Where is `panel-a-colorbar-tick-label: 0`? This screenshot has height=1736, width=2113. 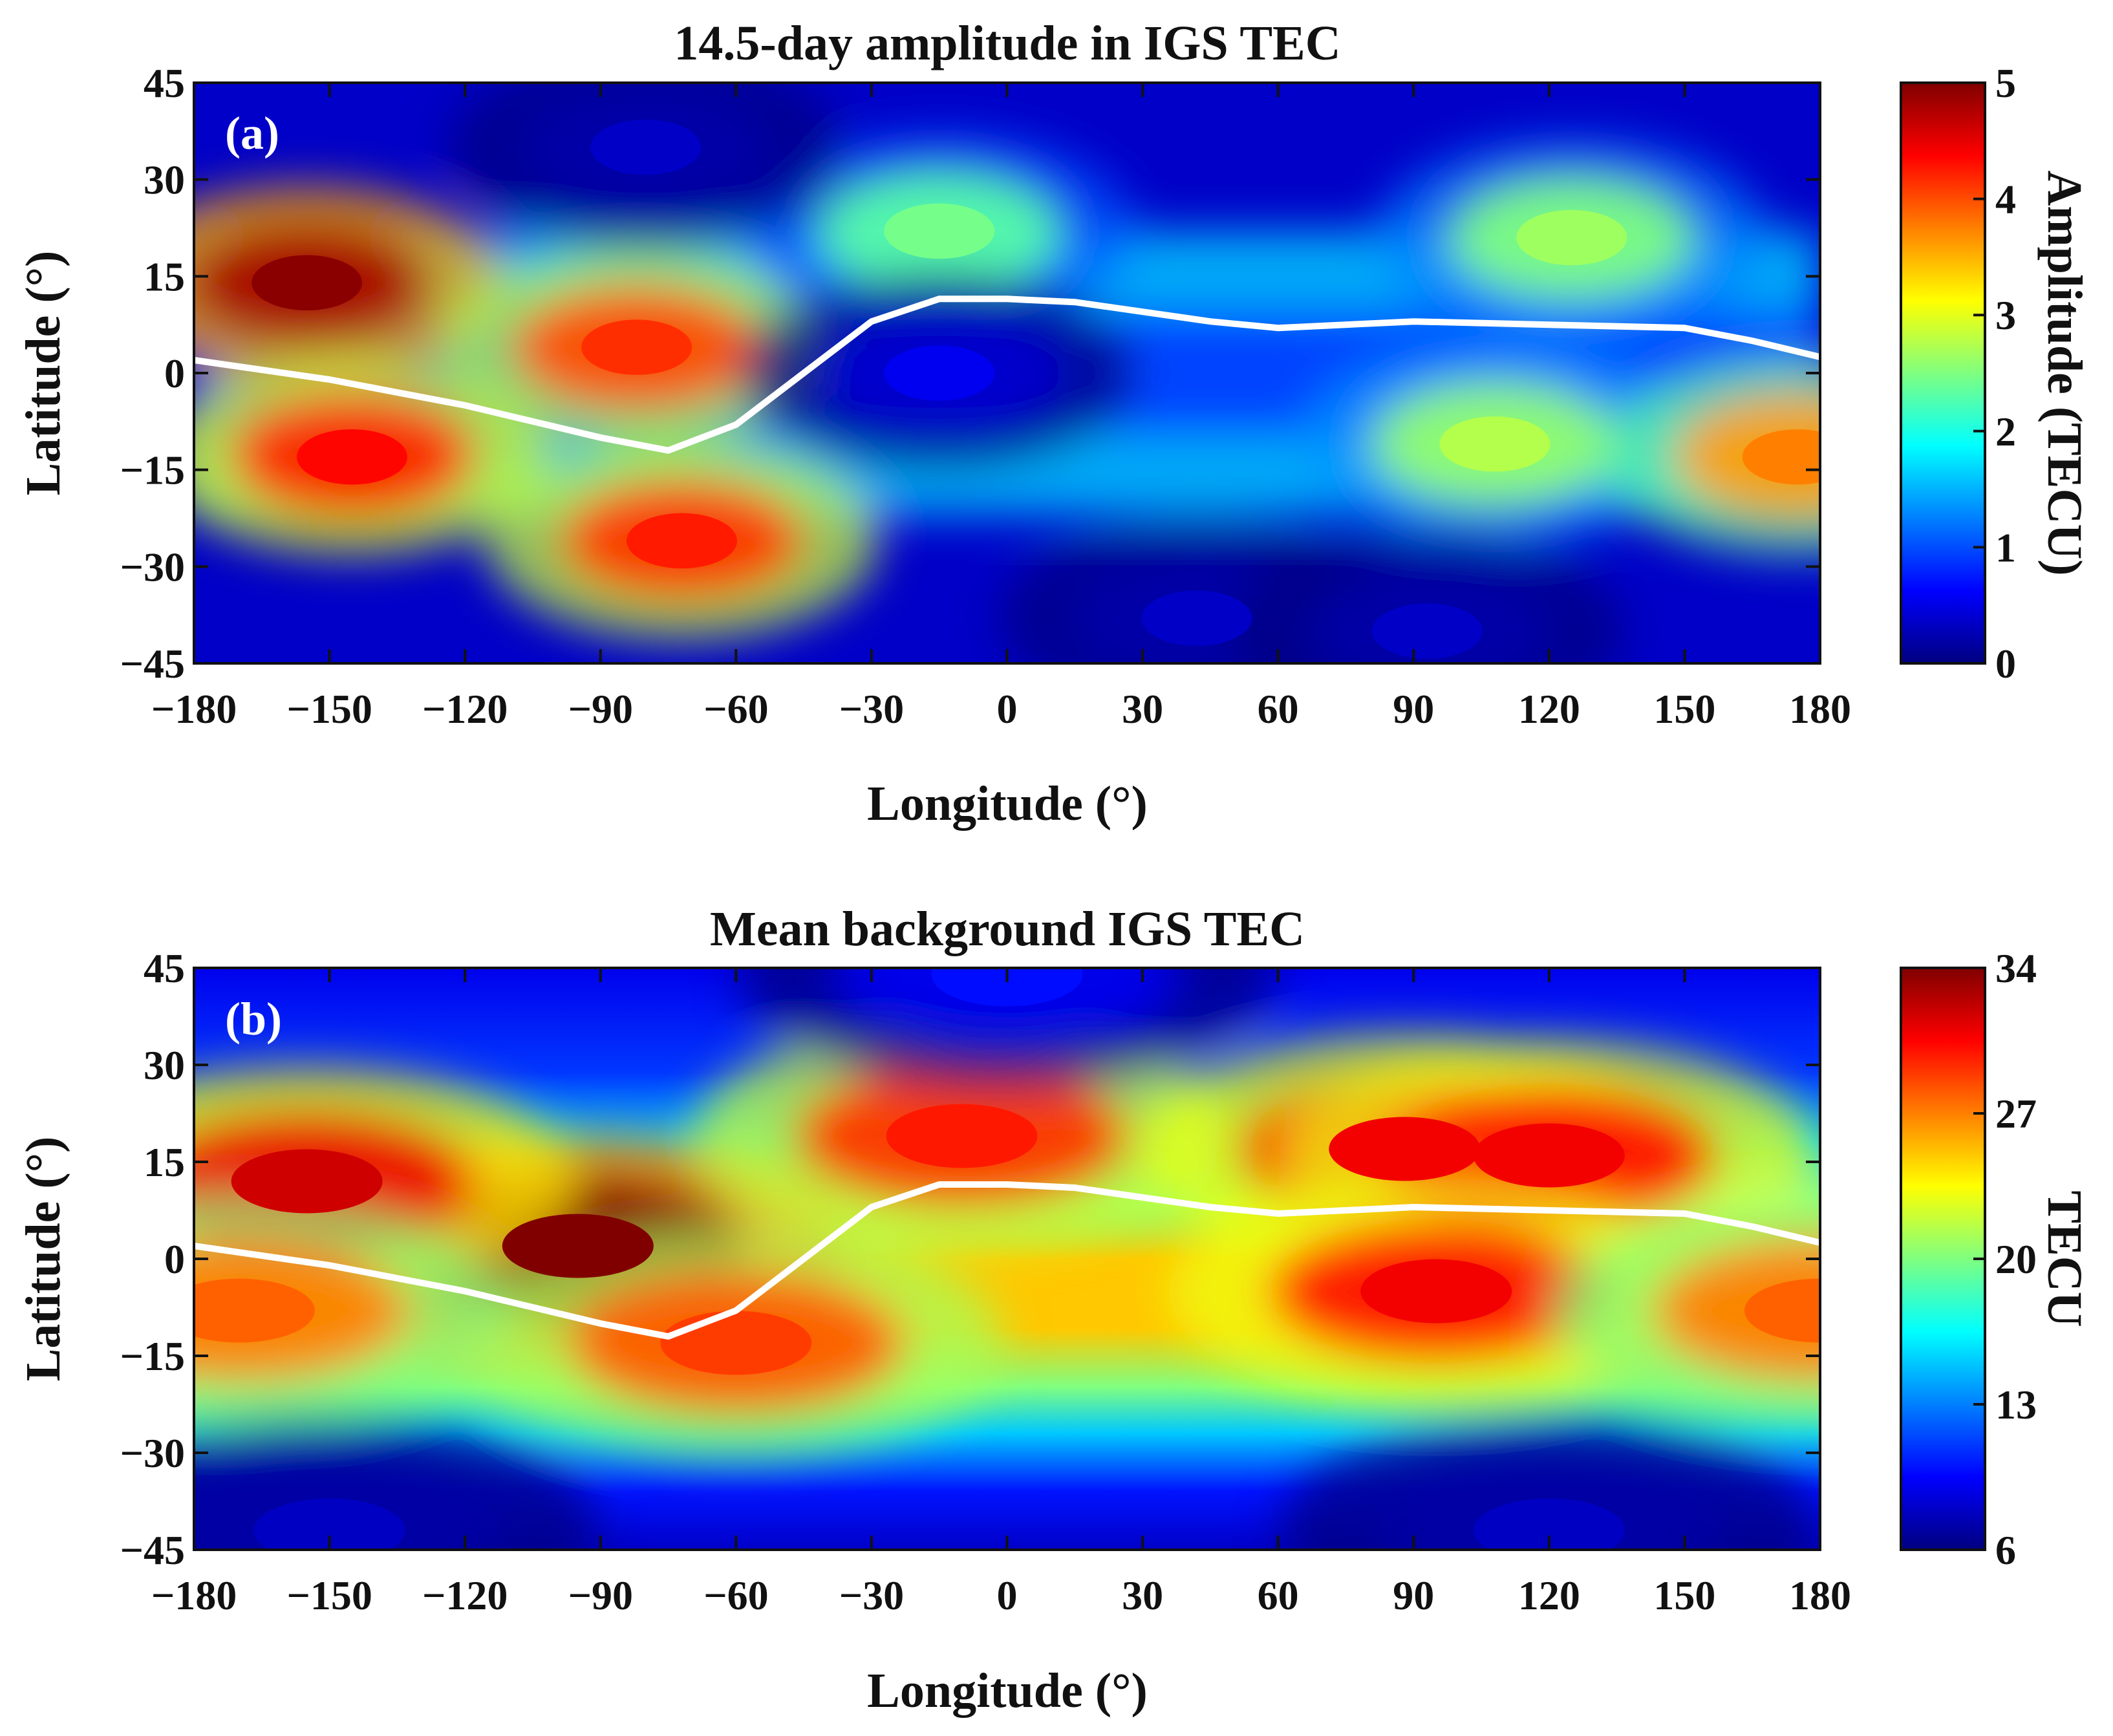 panel-a-colorbar-tick-label: 0 is located at coordinates (2005, 664).